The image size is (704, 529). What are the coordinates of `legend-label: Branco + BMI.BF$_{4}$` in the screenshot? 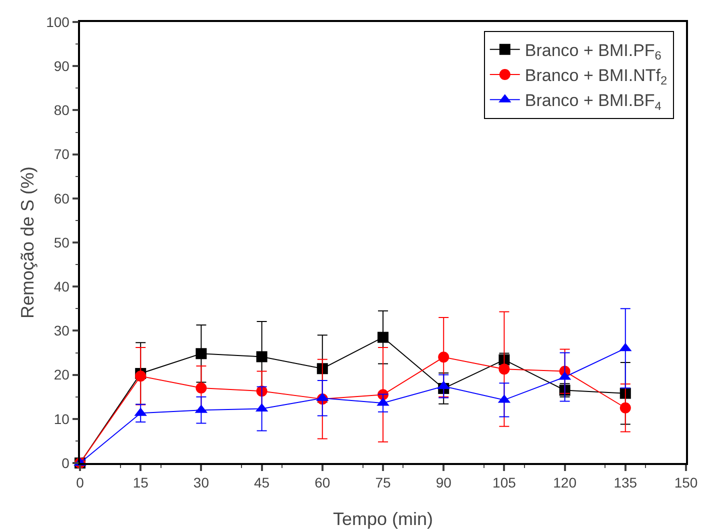 It's located at (593, 102).